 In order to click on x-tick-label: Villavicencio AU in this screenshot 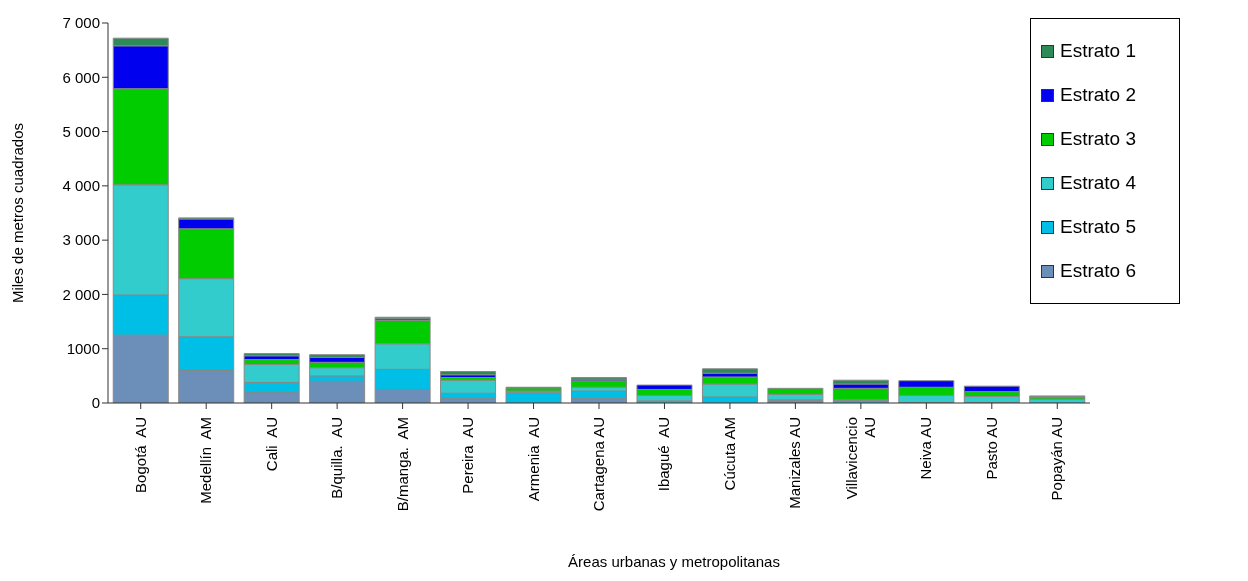, I will do `click(860, 458)`.